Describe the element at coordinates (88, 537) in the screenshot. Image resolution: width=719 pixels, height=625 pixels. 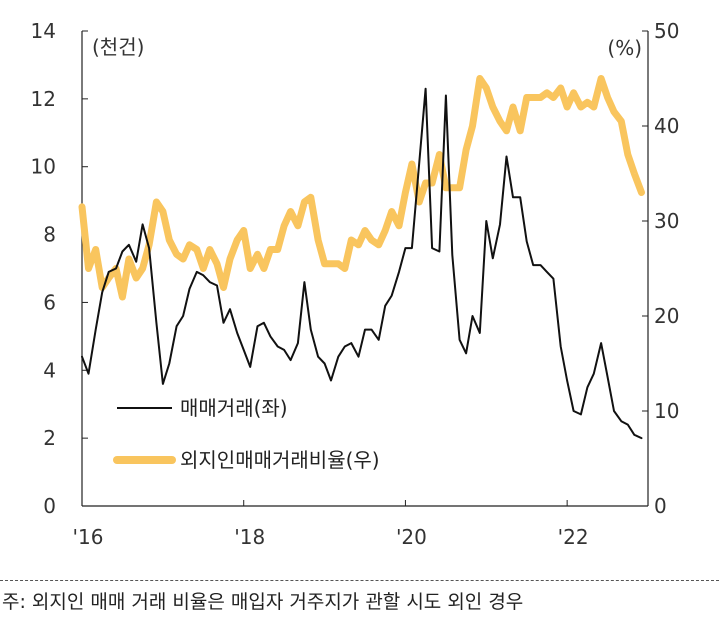
I see `x-axis-tick-label: '16` at that location.